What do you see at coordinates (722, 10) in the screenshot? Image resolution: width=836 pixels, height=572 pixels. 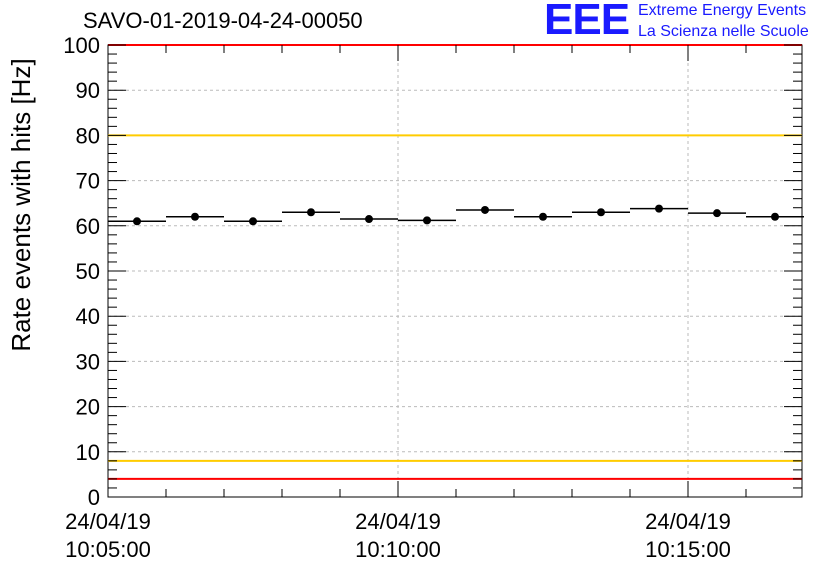 I see `logo-tagline-1: Extreme Energy Events` at bounding box center [722, 10].